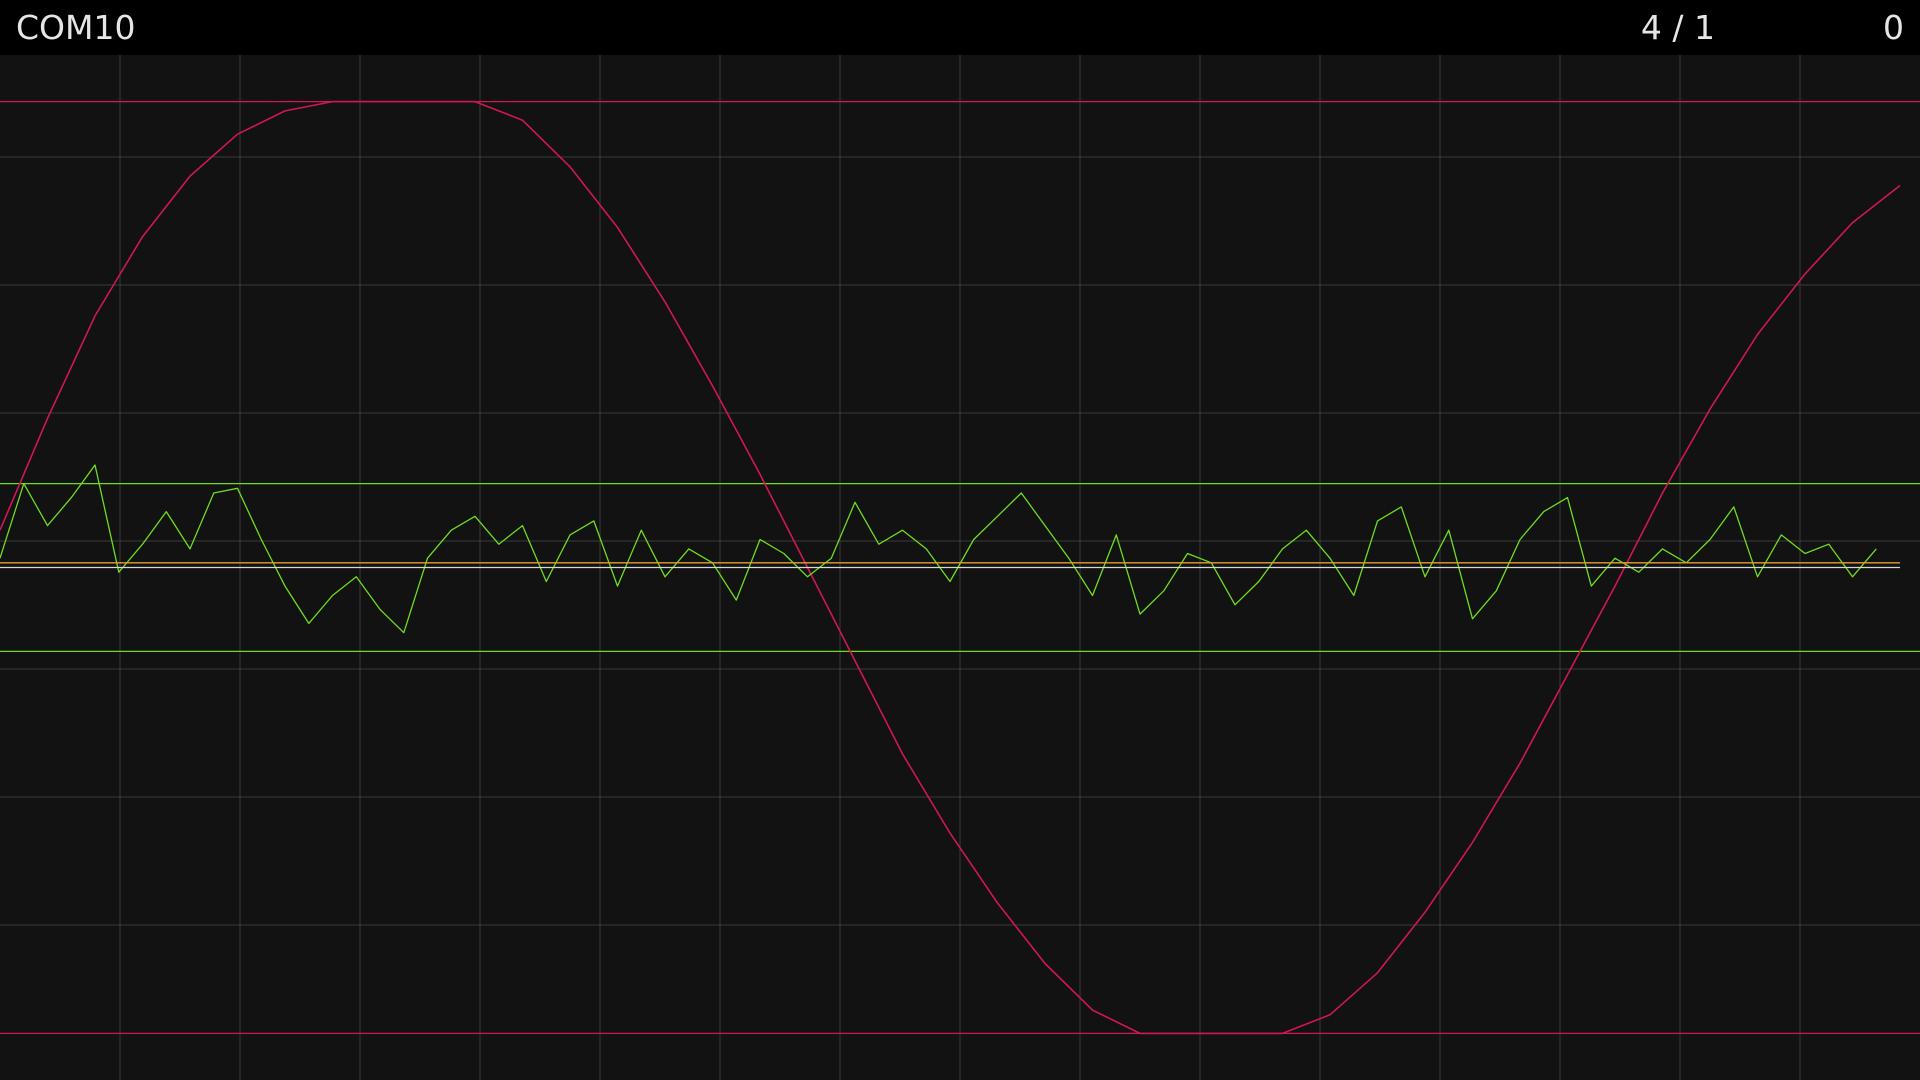 Image resolution: width=1920 pixels, height=1080 pixels. I want to click on scale-ratio-label: 4 / 1, so click(1678, 27).